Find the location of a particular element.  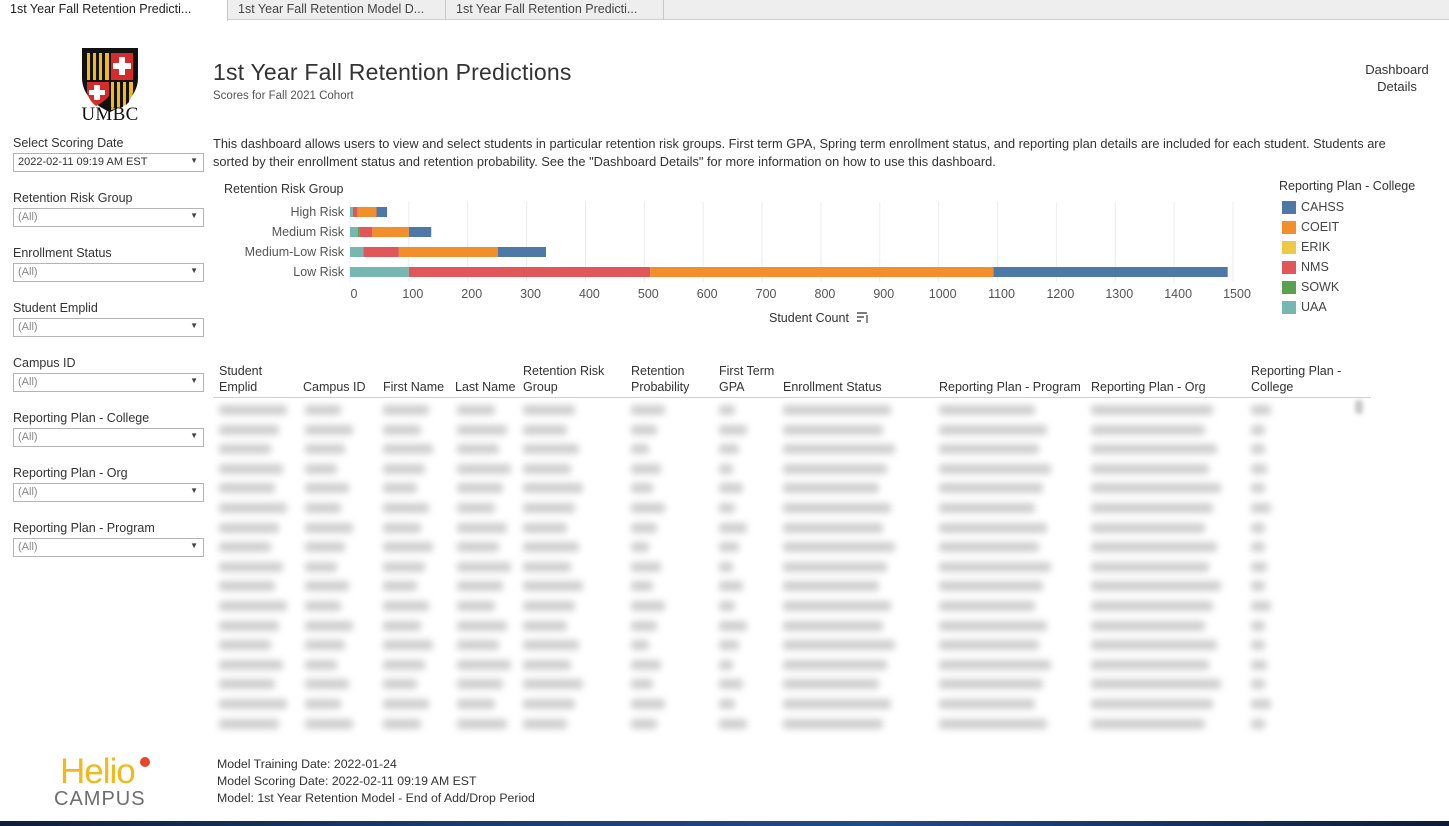

campus-id-dropdown: (All) ▼ is located at coordinates (108, 382).